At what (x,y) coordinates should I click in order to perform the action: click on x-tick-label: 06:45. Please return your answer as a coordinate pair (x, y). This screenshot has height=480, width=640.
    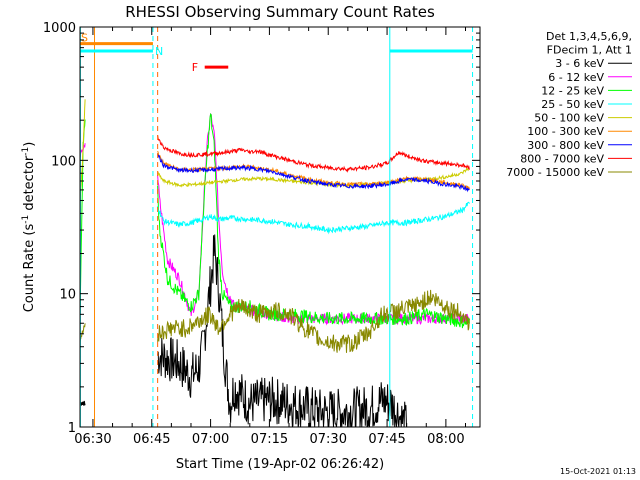
    Looking at the image, I should click on (151, 439).